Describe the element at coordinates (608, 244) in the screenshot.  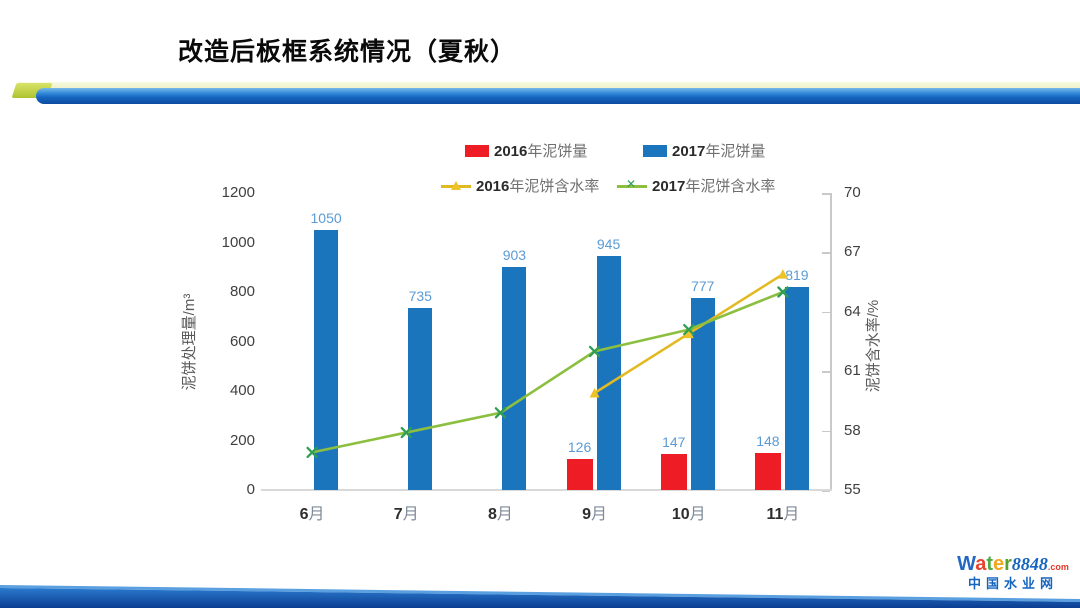
I see `bar-value-label: 945` at that location.